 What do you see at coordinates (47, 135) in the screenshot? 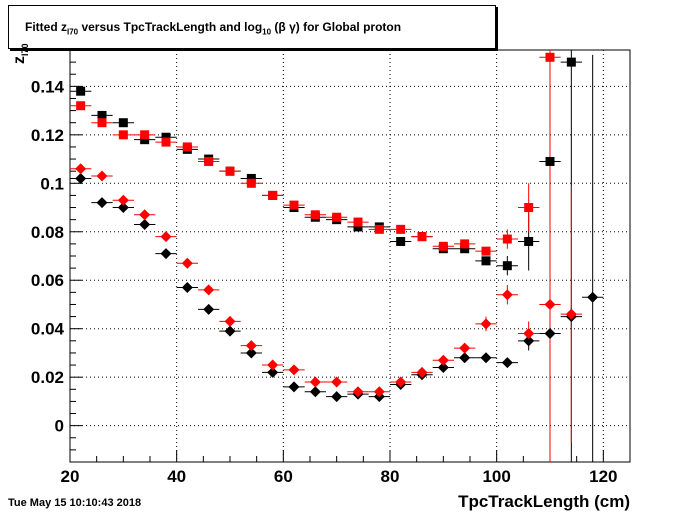
I see `y-tick-label: 0.12` at bounding box center [47, 135].